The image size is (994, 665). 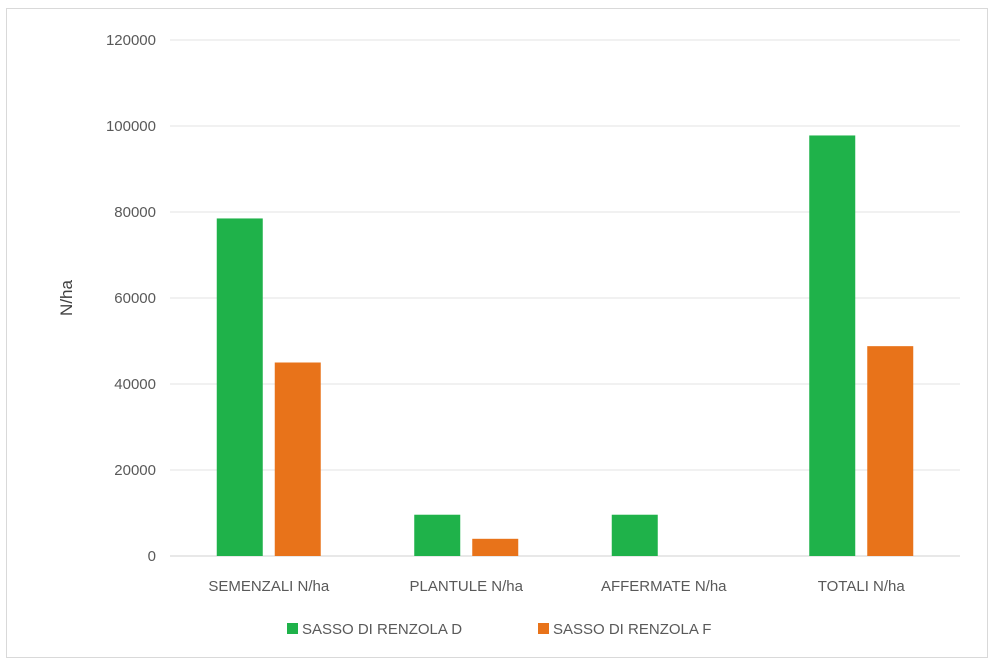 What do you see at coordinates (499, 629) in the screenshot?
I see `legend: SASSO DI RENZOLA D SASSO DI RENZOLA F` at bounding box center [499, 629].